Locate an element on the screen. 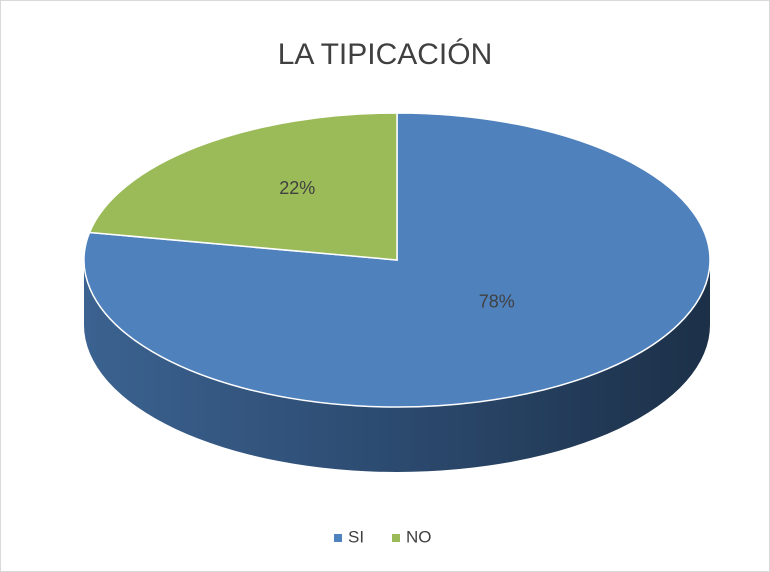 The width and height of the screenshot is (770, 572). legend-label: SI is located at coordinates (356, 536).